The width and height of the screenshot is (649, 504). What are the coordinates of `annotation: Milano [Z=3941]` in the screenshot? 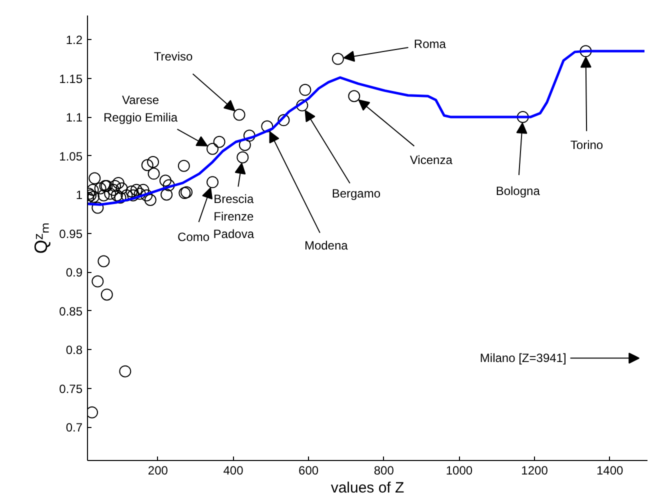 It's located at (523, 358).